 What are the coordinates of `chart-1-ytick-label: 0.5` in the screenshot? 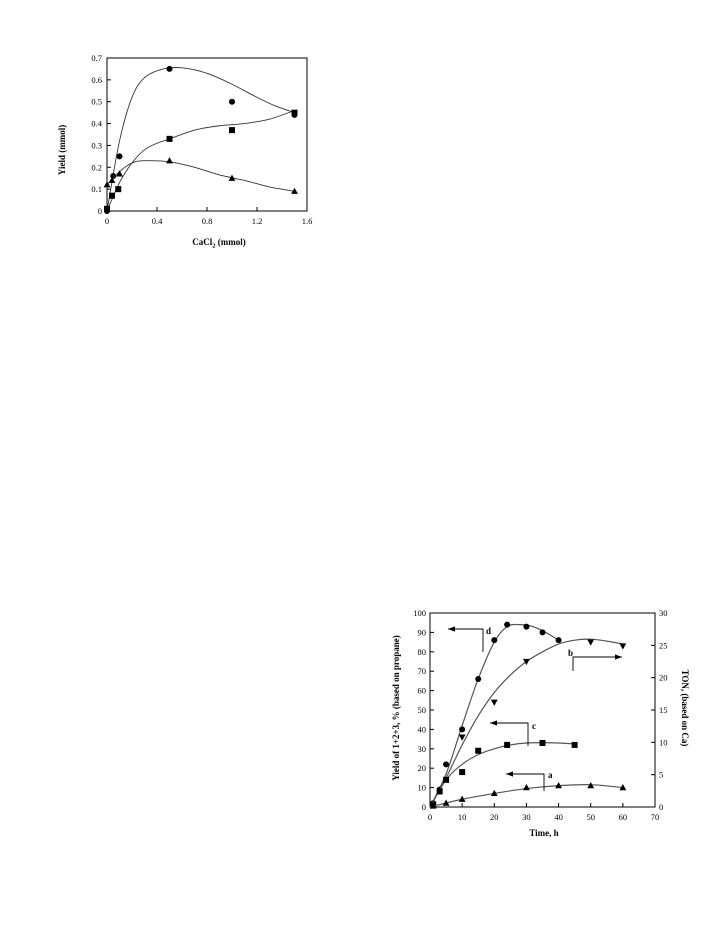 It's located at (96, 102).